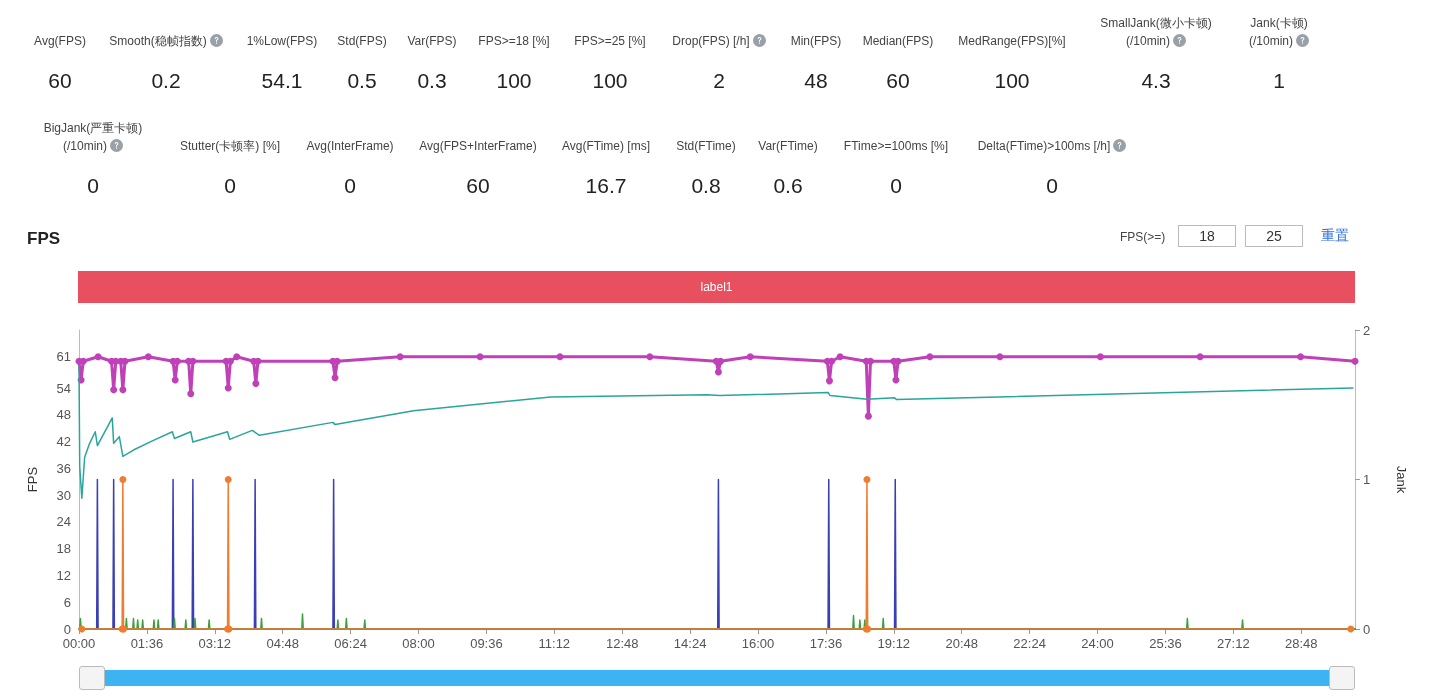 Image resolution: width=1440 pixels, height=698 pixels. What do you see at coordinates (1029, 643) in the screenshot?
I see `x-tick-label: 22:24` at bounding box center [1029, 643].